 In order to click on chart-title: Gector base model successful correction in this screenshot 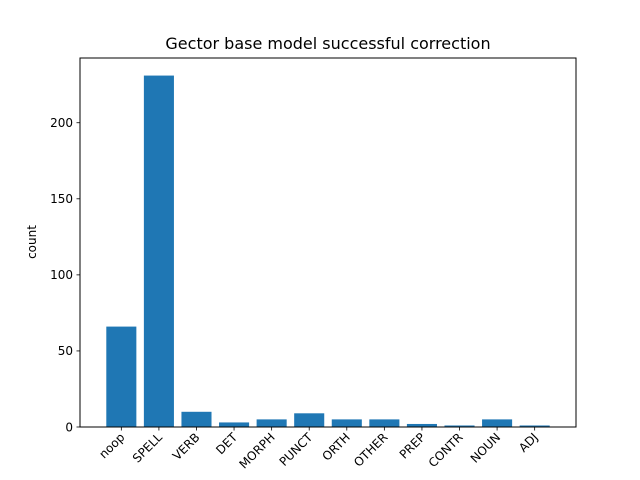, I will do `click(327, 43)`.